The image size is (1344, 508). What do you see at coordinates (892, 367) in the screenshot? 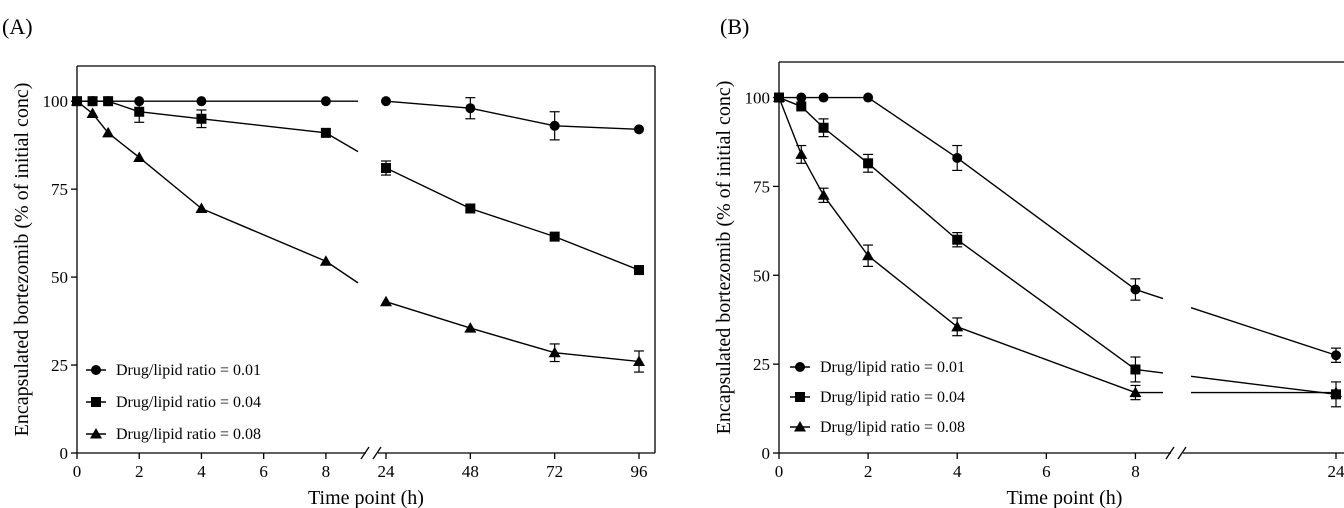
I see `legend-label: Drug/lipid ratio = 0.01` at bounding box center [892, 367].